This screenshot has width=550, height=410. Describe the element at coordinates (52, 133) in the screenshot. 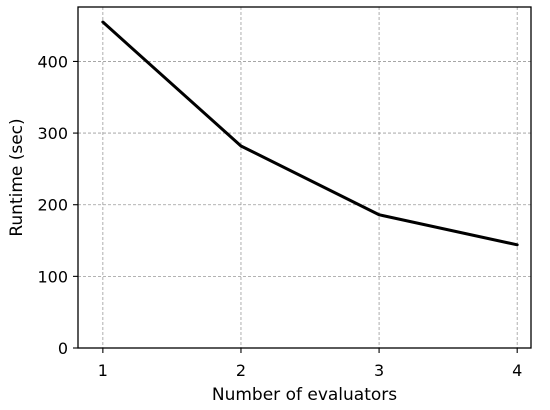

I see `y-tick-label: 300` at that location.